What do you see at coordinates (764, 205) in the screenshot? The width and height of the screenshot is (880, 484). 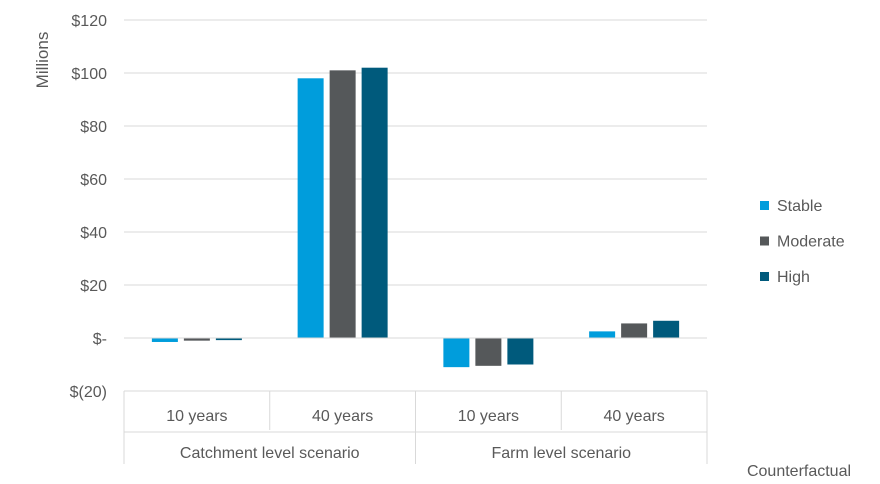 I see `legend-swatch-stable` at bounding box center [764, 205].